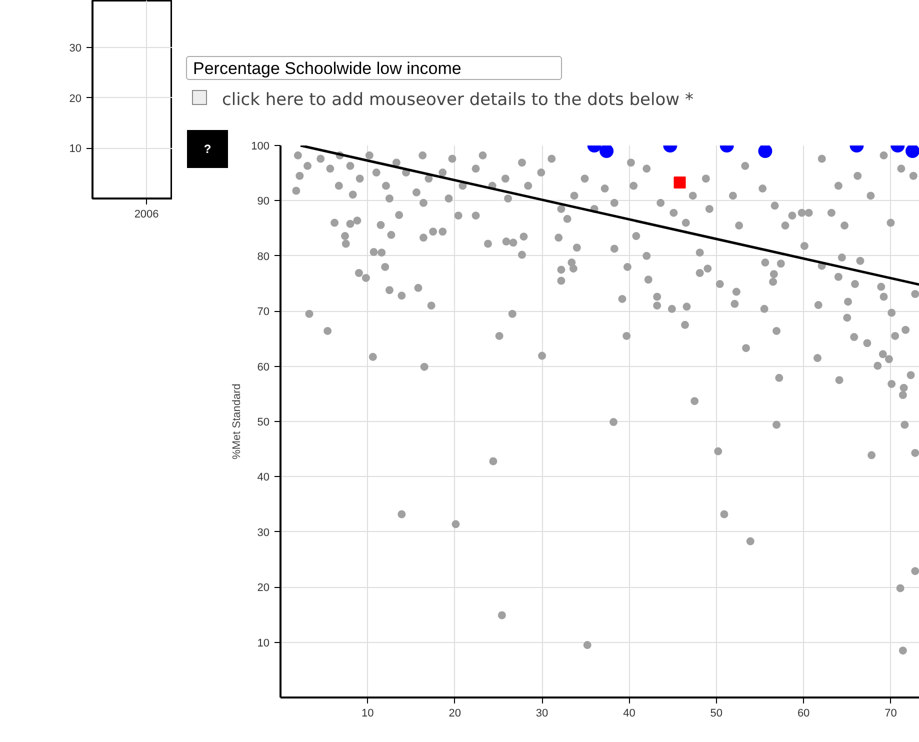 Image resolution: width=919 pixels, height=742 pixels. Describe the element at coordinates (458, 100) in the screenshot. I see `text: click here to add mouseover details to the dots below *` at that location.